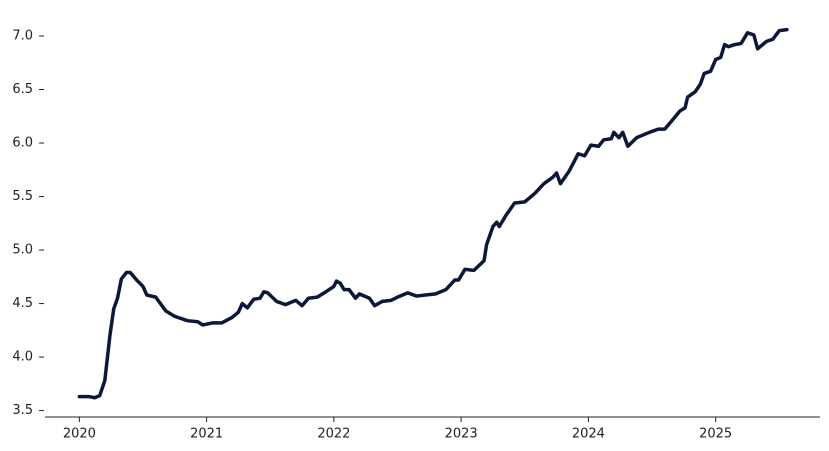 Image resolution: width=829 pixels, height=451 pixels. Describe the element at coordinates (79, 434) in the screenshot. I see `x-tick-label: 2020` at that location.